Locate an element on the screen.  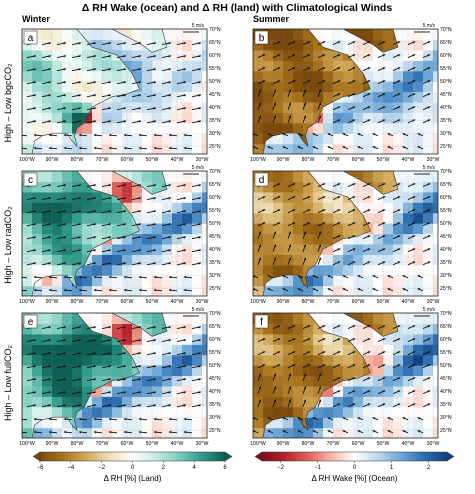
wind-scale-label-d: 5 m/s is located at coordinates (429, 168).